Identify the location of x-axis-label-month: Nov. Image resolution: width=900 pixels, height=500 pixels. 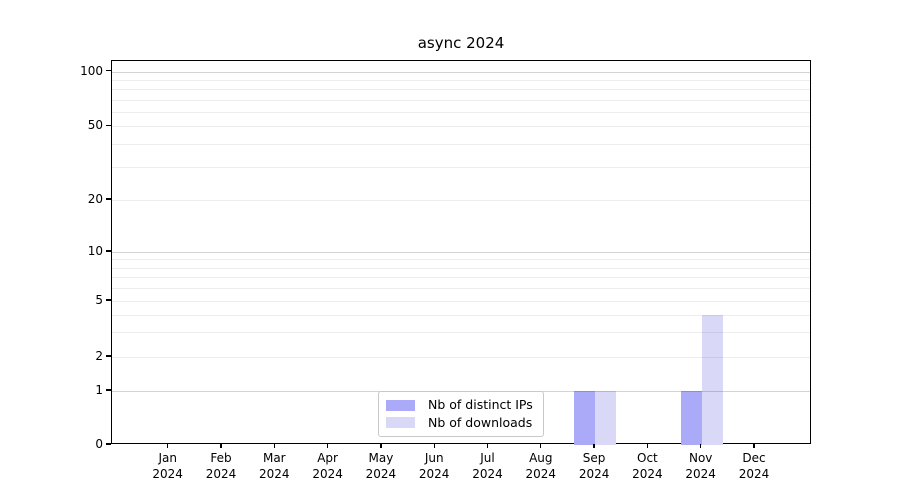
(700, 458).